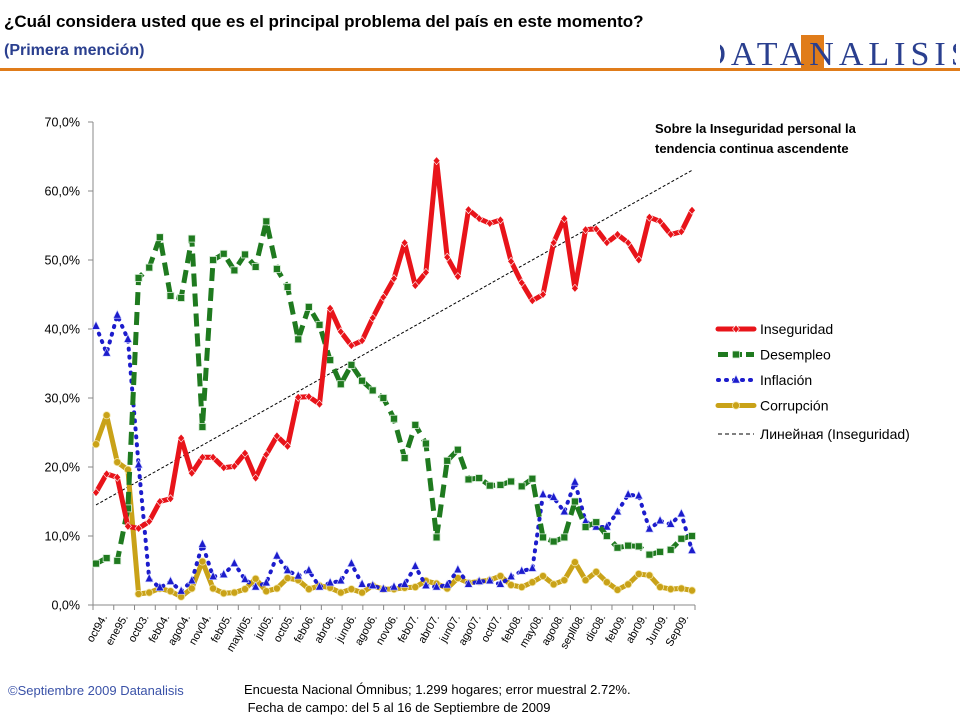 The image size is (960, 720). What do you see at coordinates (62, 537) in the screenshot?
I see `y-tick-label: 10,0%` at bounding box center [62, 537].